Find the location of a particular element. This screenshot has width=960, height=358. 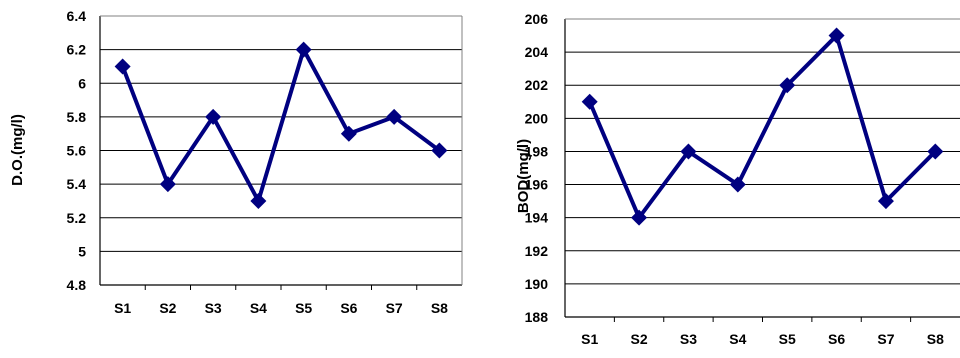

y-tick-label: 5.6 is located at coordinates (77, 151).